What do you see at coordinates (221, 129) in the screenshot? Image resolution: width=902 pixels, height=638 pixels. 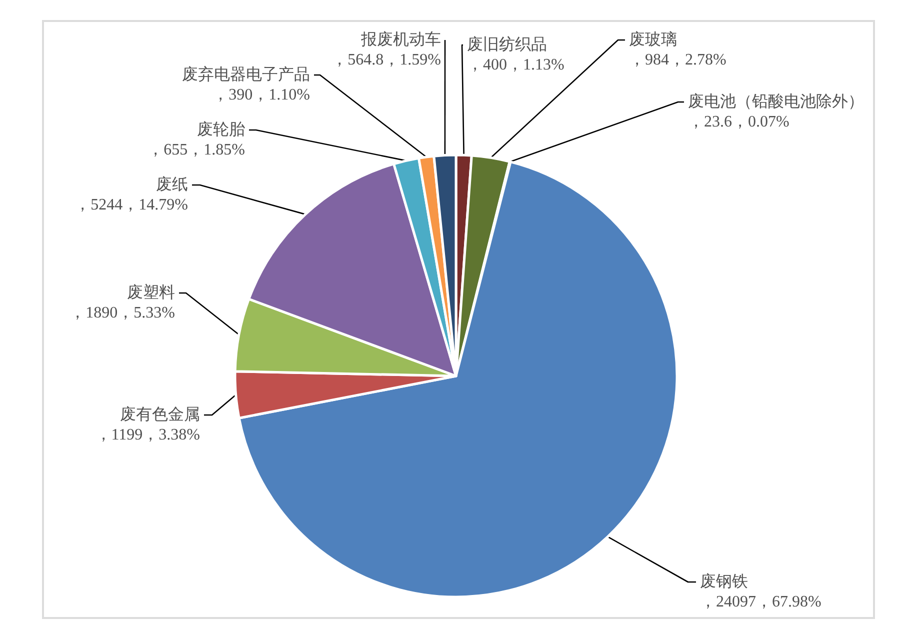 I see `slice-label: 废轮胎` at bounding box center [221, 129].